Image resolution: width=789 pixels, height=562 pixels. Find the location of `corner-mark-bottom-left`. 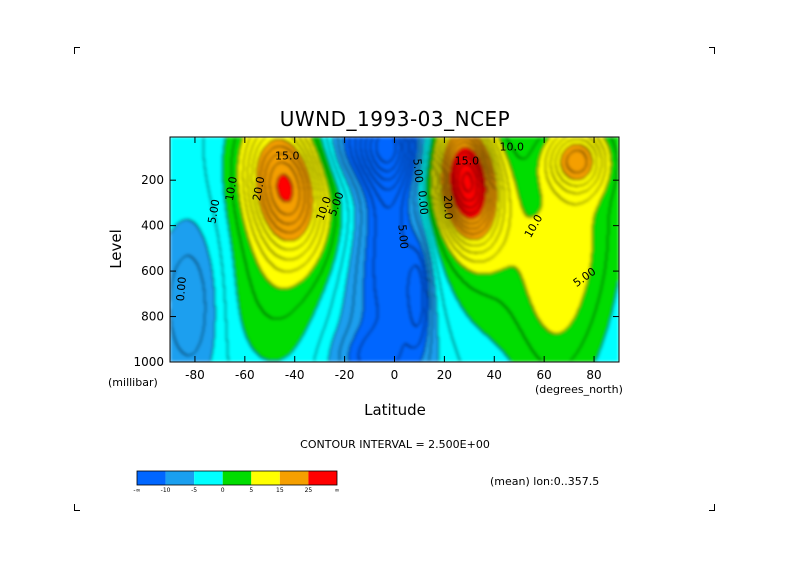

corner-mark-bottom-left is located at coordinates (77, 507).